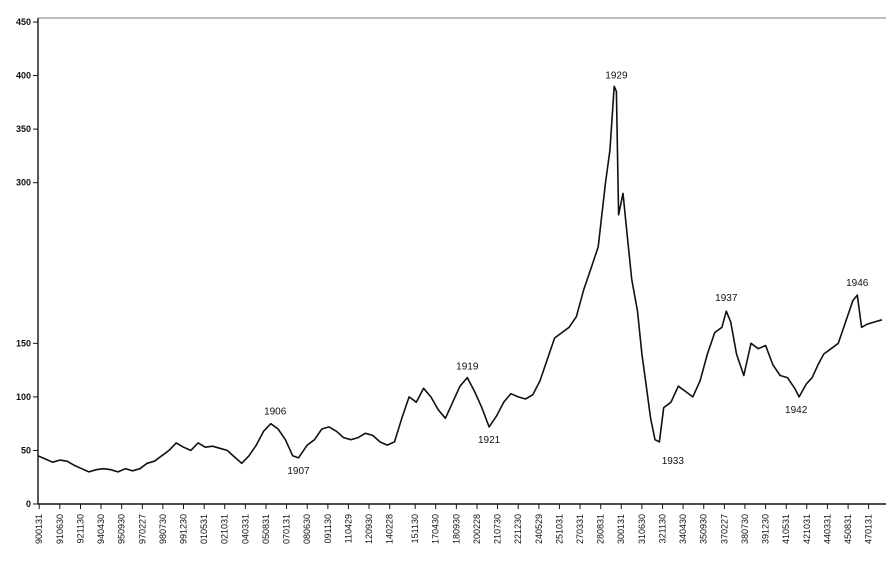 This screenshot has width=895, height=571. Describe the element at coordinates (539, 529) in the screenshot. I see `x-tick-label: 240529` at that location.